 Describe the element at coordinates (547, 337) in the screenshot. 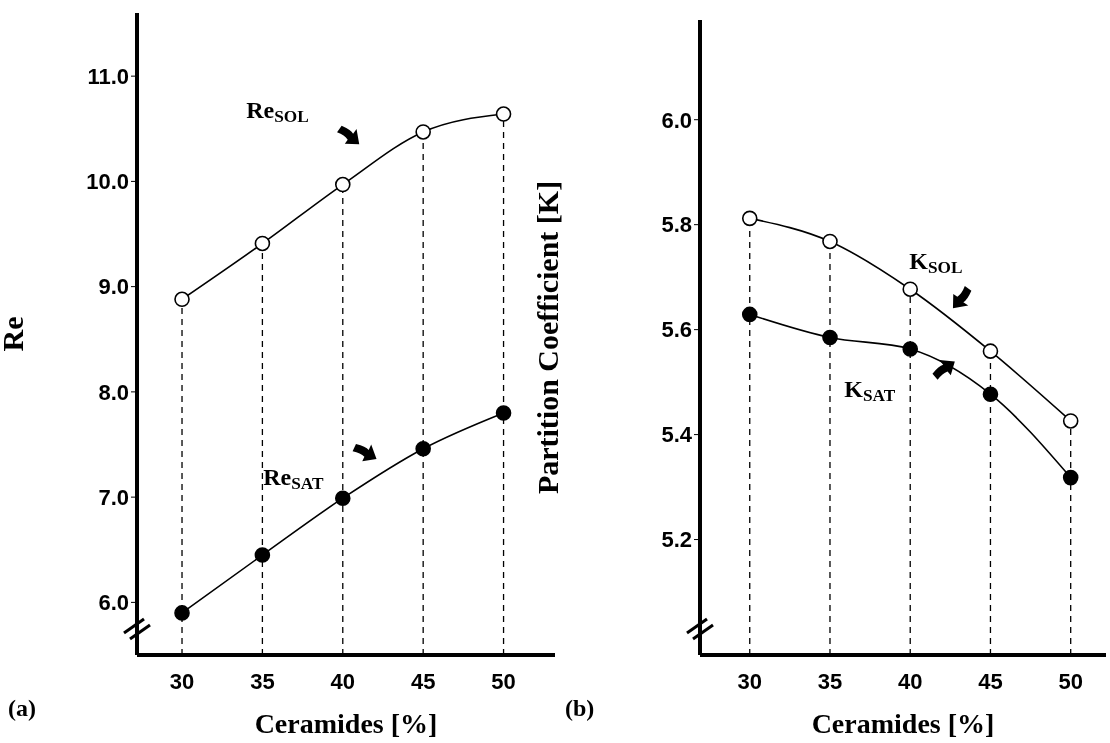

I see `y-axis-title: Partition Coefficient [K]` at that location.